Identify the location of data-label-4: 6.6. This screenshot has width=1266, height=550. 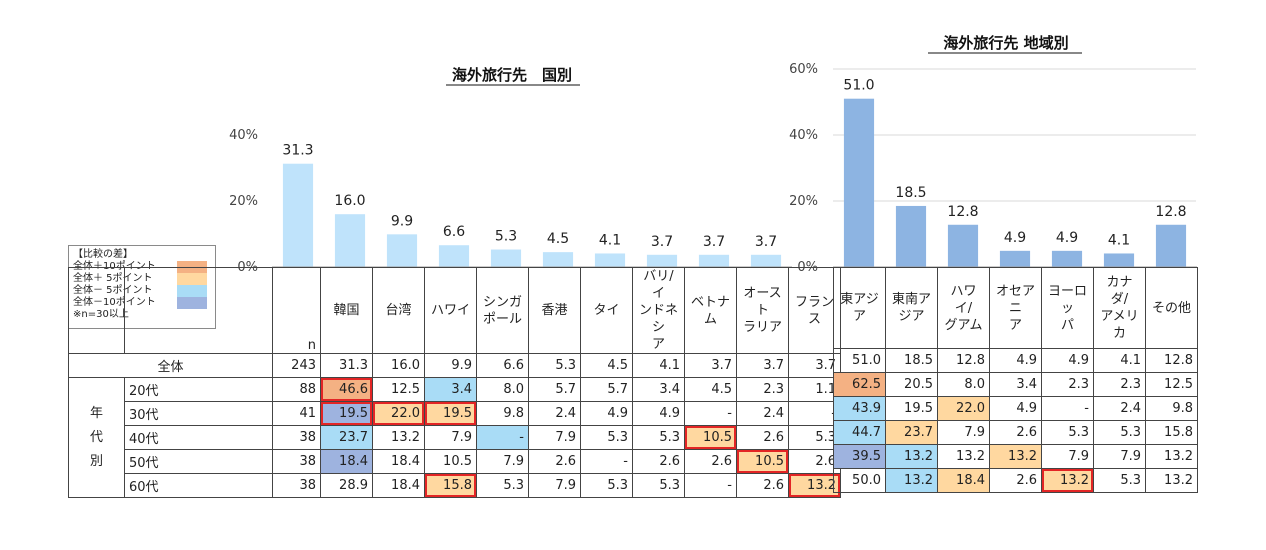
(454, 232).